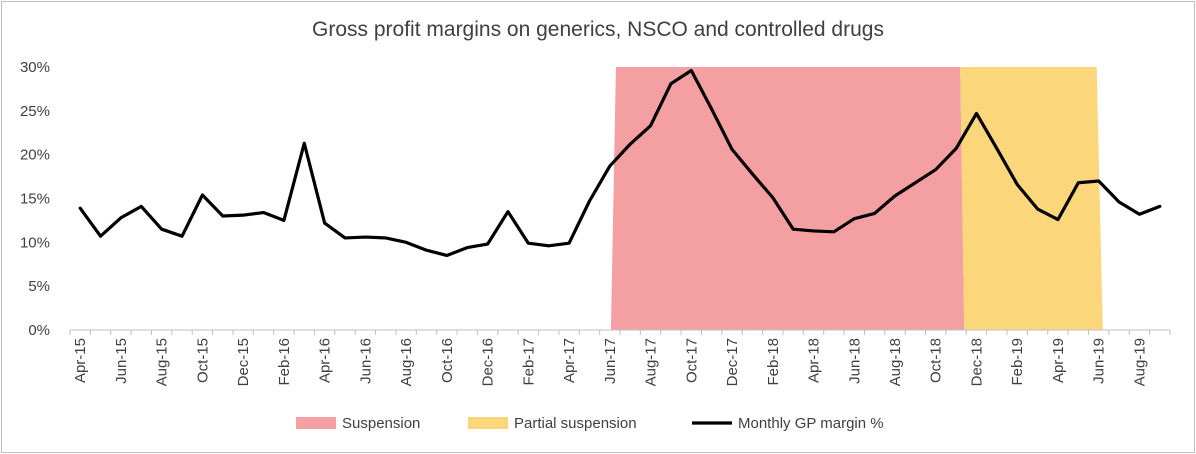 The height and width of the screenshot is (454, 1196). Describe the element at coordinates (575, 423) in the screenshot. I see `legend-label: Partial suspension` at that location.